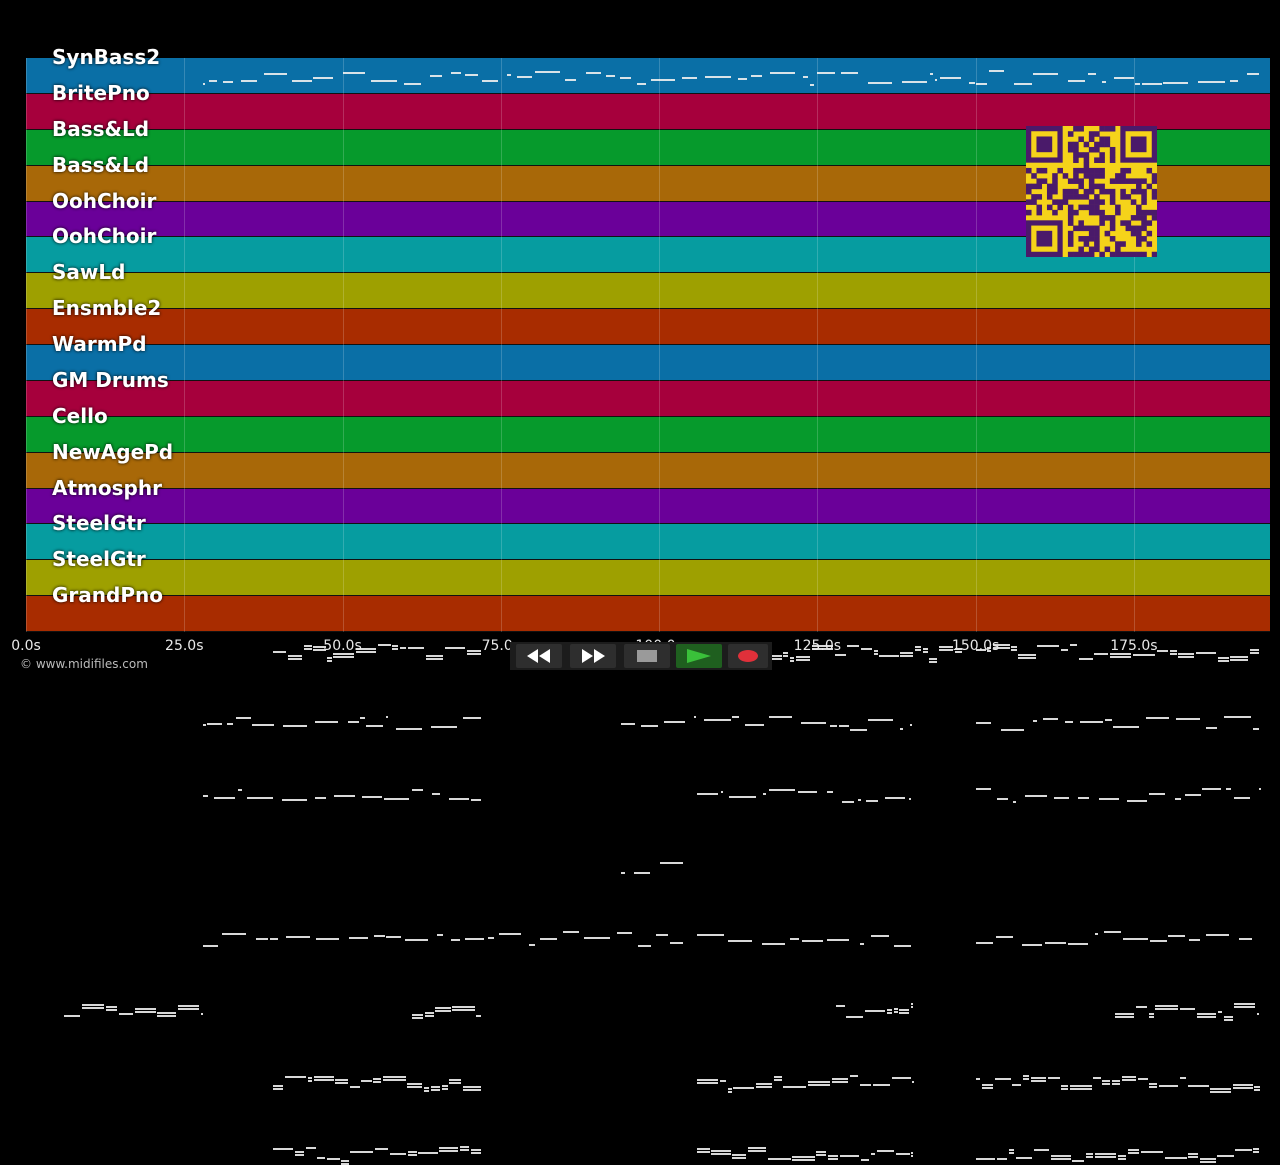 This screenshot has width=1280, height=1165. What do you see at coordinates (80, 415) in the screenshot?
I see `track-name: Cello` at bounding box center [80, 415].